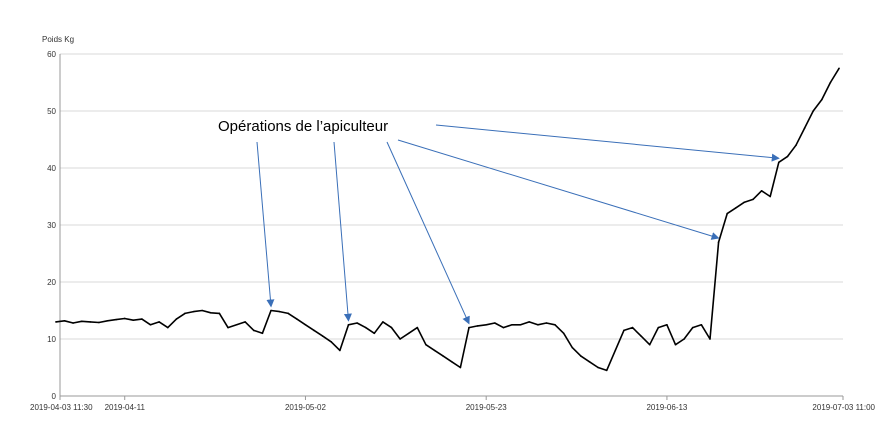 The width and height of the screenshot is (894, 438). Describe the element at coordinates (61, 407) in the screenshot. I see `x-tick-label-0: 2019-04-03 11:30` at that location.